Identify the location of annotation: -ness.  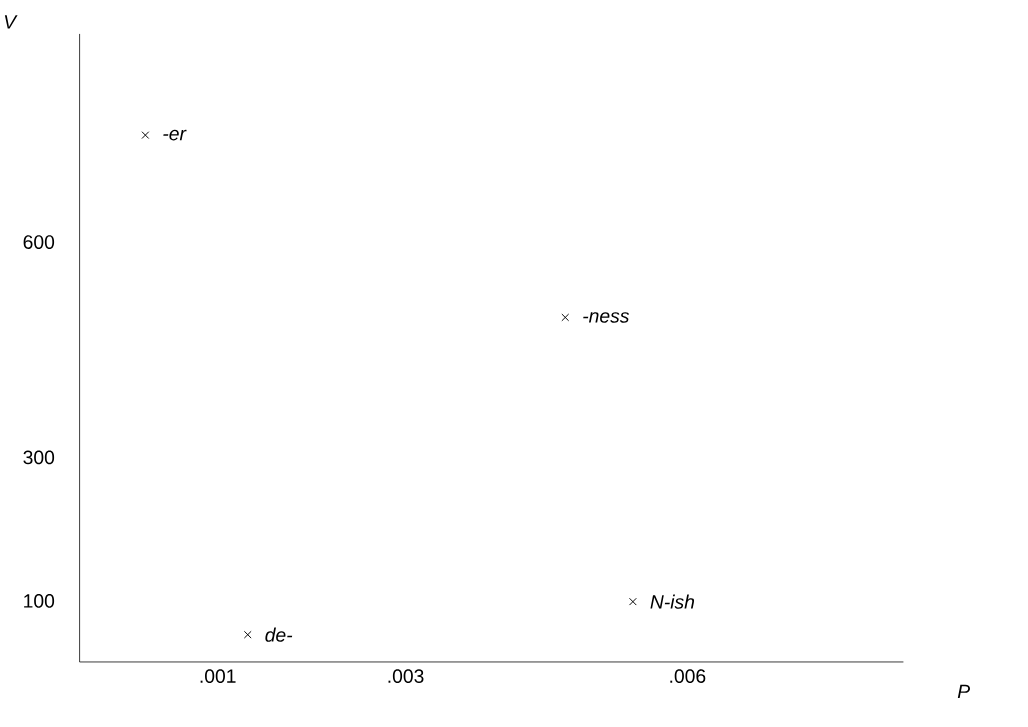
(606, 317).